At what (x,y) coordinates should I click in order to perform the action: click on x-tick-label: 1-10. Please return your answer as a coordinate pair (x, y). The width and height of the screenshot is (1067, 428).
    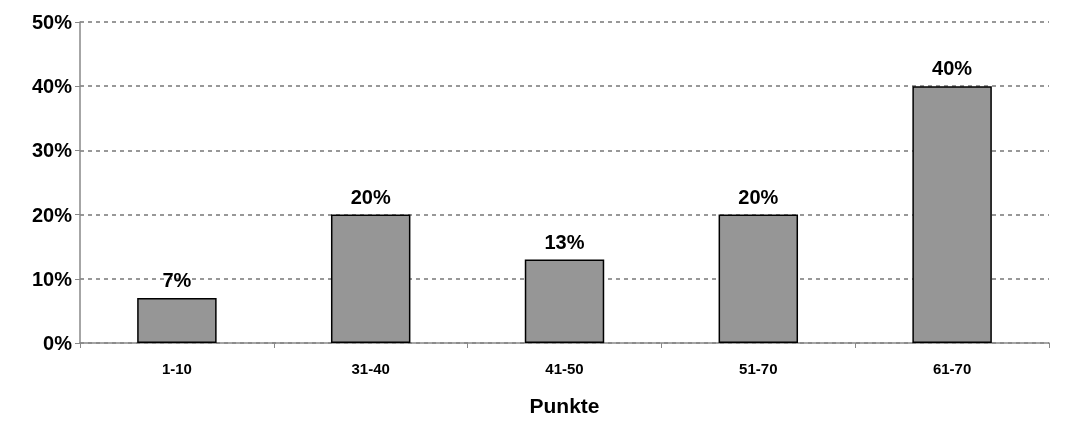
    Looking at the image, I should click on (176, 368).